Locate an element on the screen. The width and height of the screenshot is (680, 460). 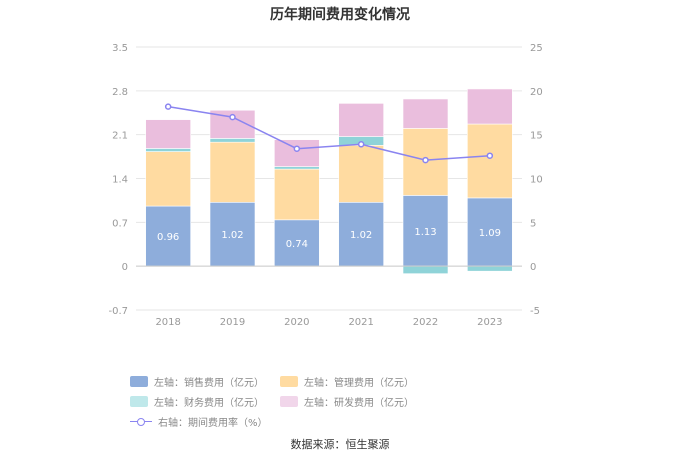
right-tick-label: 25 is located at coordinates (536, 48).